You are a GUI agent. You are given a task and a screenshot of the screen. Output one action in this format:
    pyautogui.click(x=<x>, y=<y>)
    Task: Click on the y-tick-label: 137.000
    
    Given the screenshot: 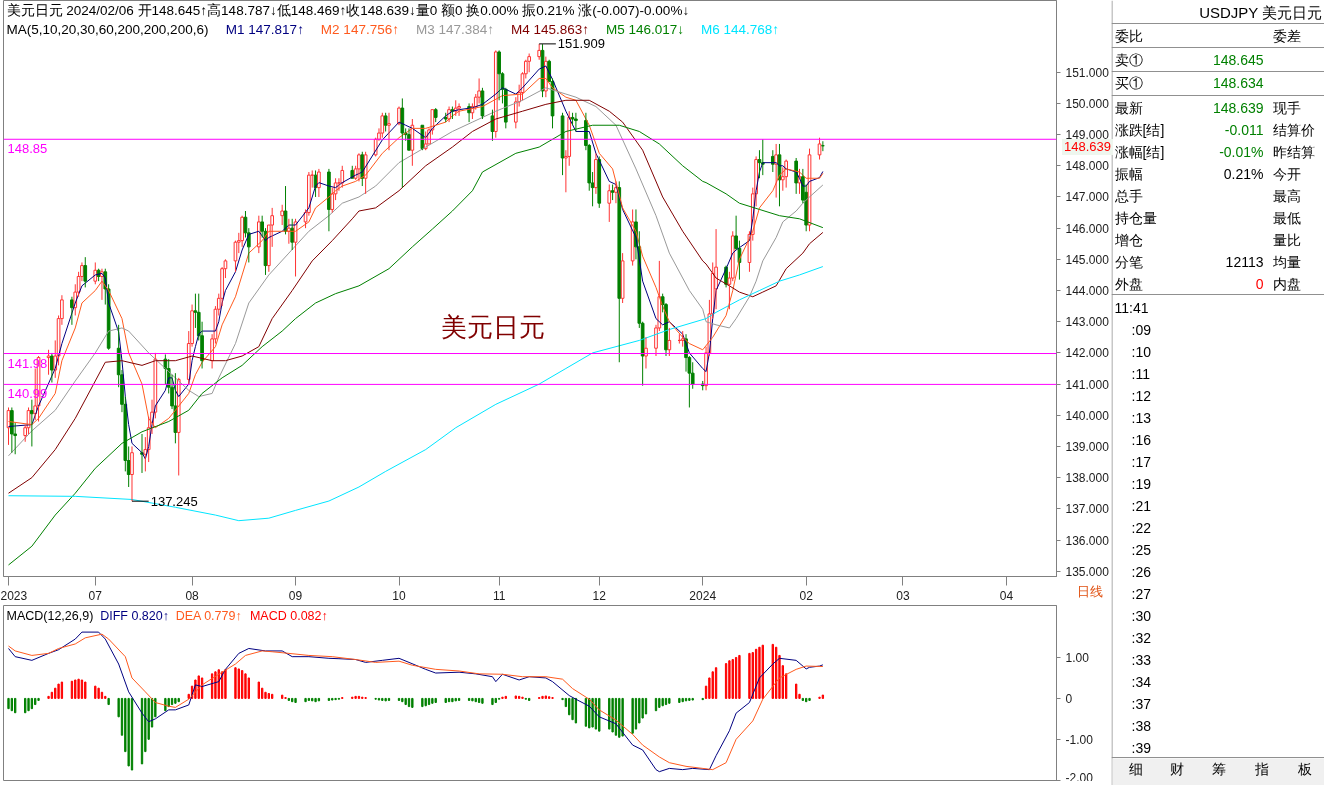 What is the action you would take?
    pyautogui.click(x=1087, y=509)
    